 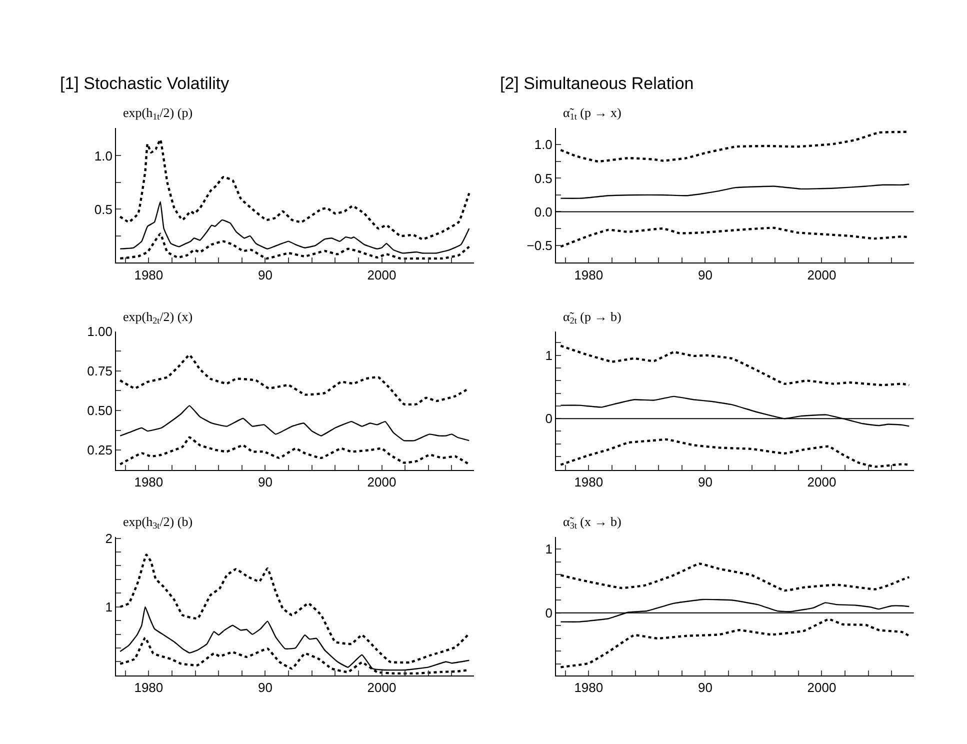 What do you see at coordinates (158, 522) in the screenshot?
I see `y-axis-title: exp(h$_{3t}$/2) (b)` at bounding box center [158, 522].